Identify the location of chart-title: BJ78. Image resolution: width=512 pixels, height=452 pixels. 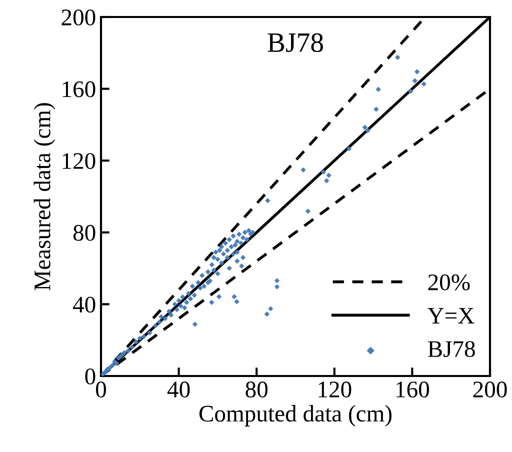
(295, 42).